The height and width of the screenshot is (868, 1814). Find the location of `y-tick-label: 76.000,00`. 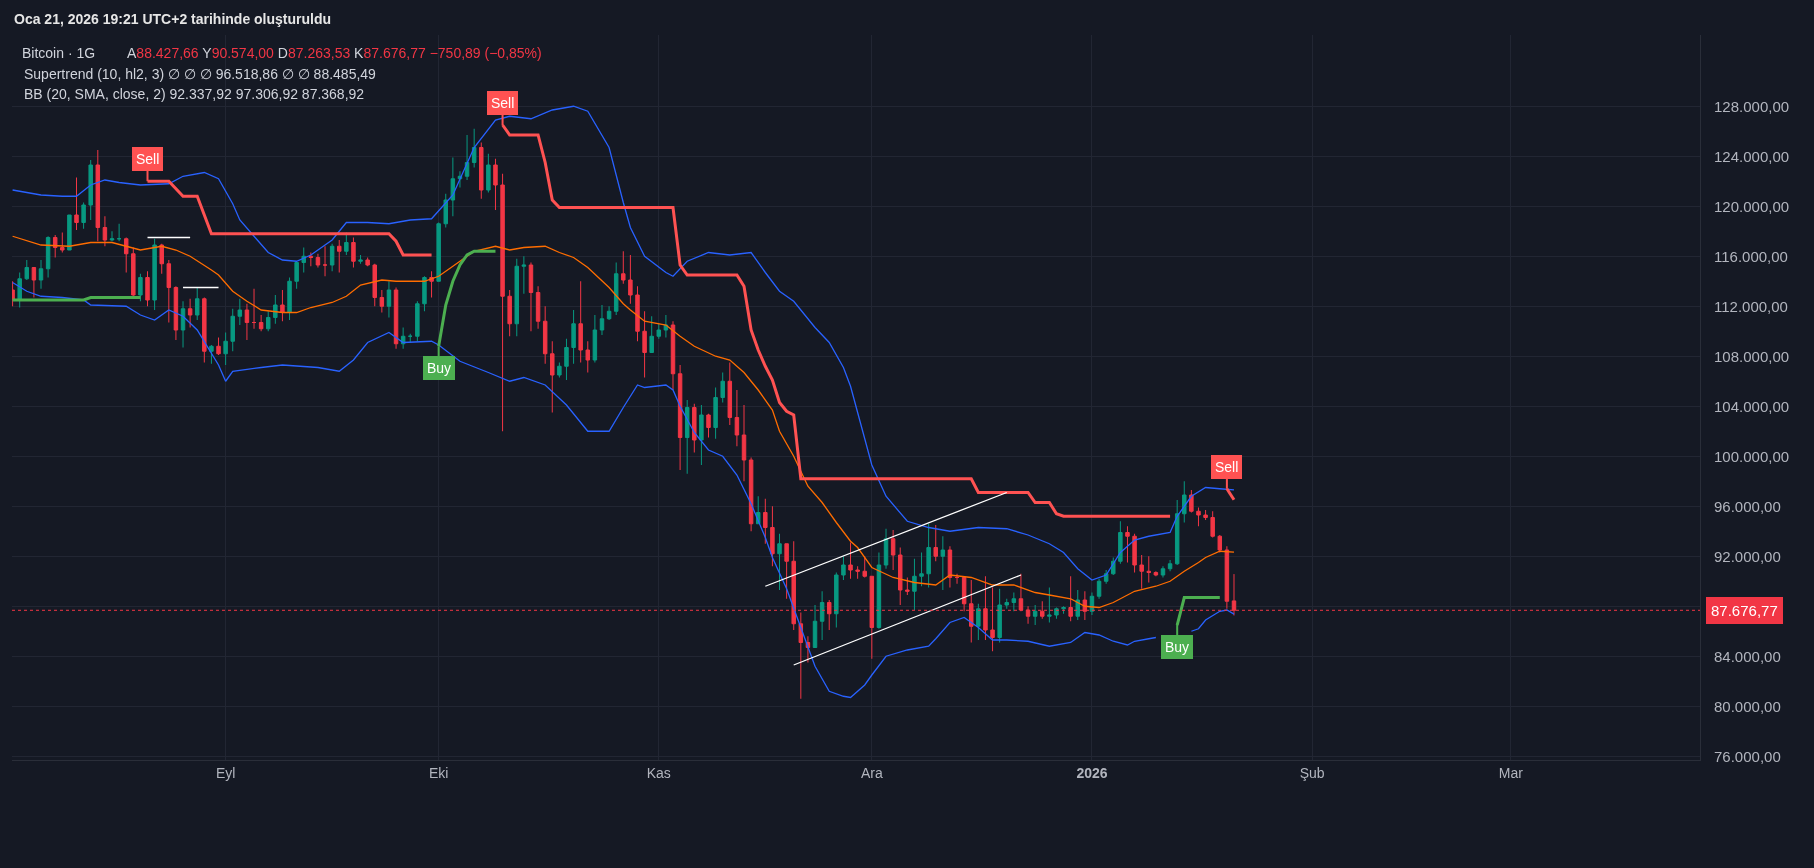

y-tick-label: 76.000,00 is located at coordinates (1747, 756).